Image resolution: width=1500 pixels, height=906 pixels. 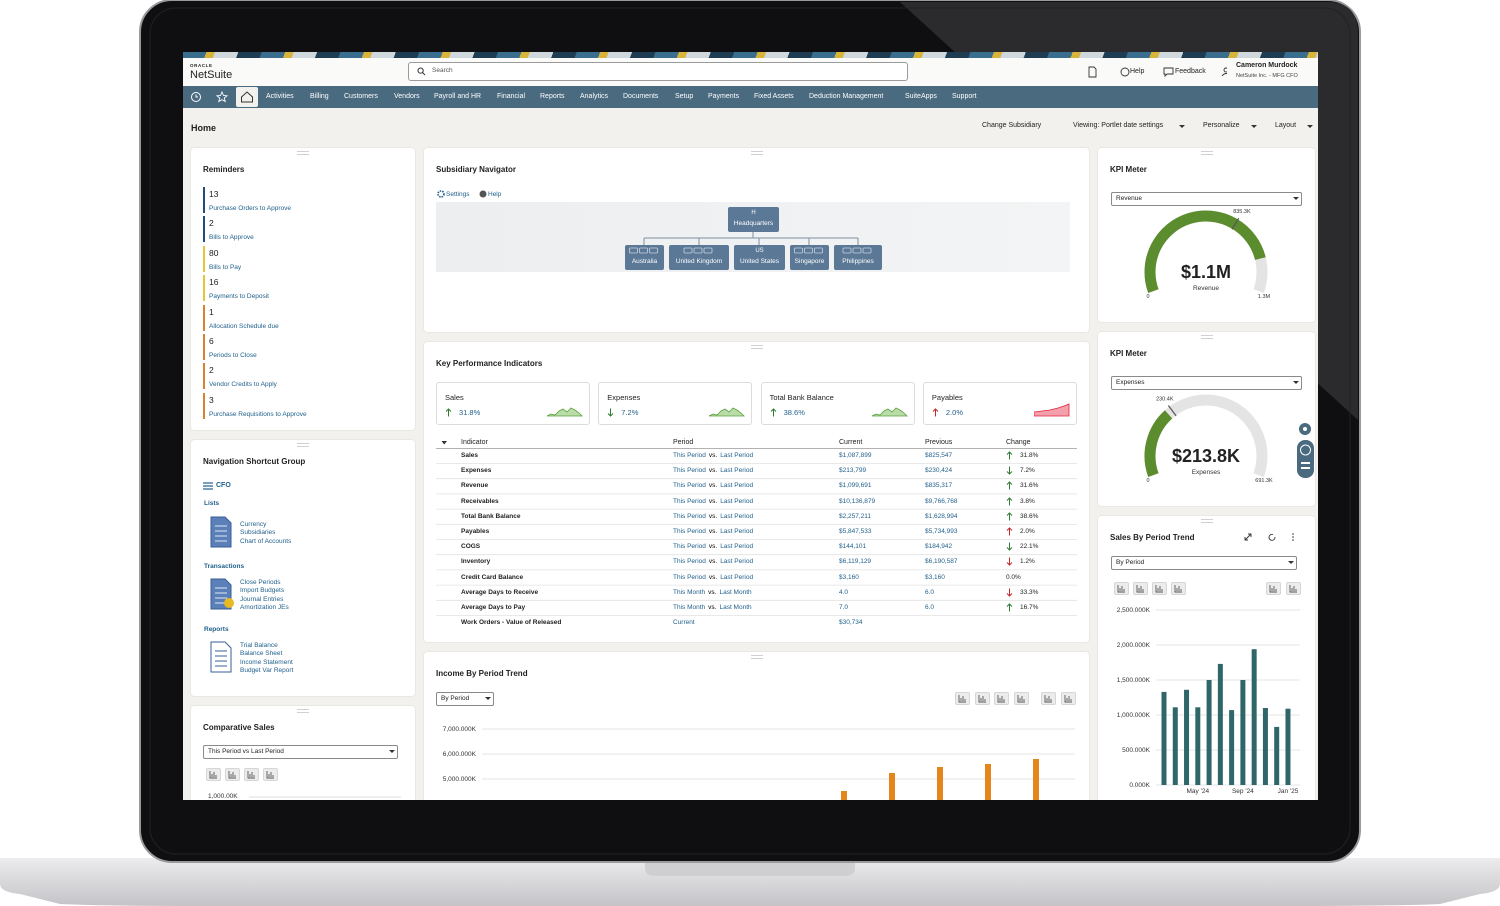 I want to click on menu-item: Billing, so click(x=319, y=96).